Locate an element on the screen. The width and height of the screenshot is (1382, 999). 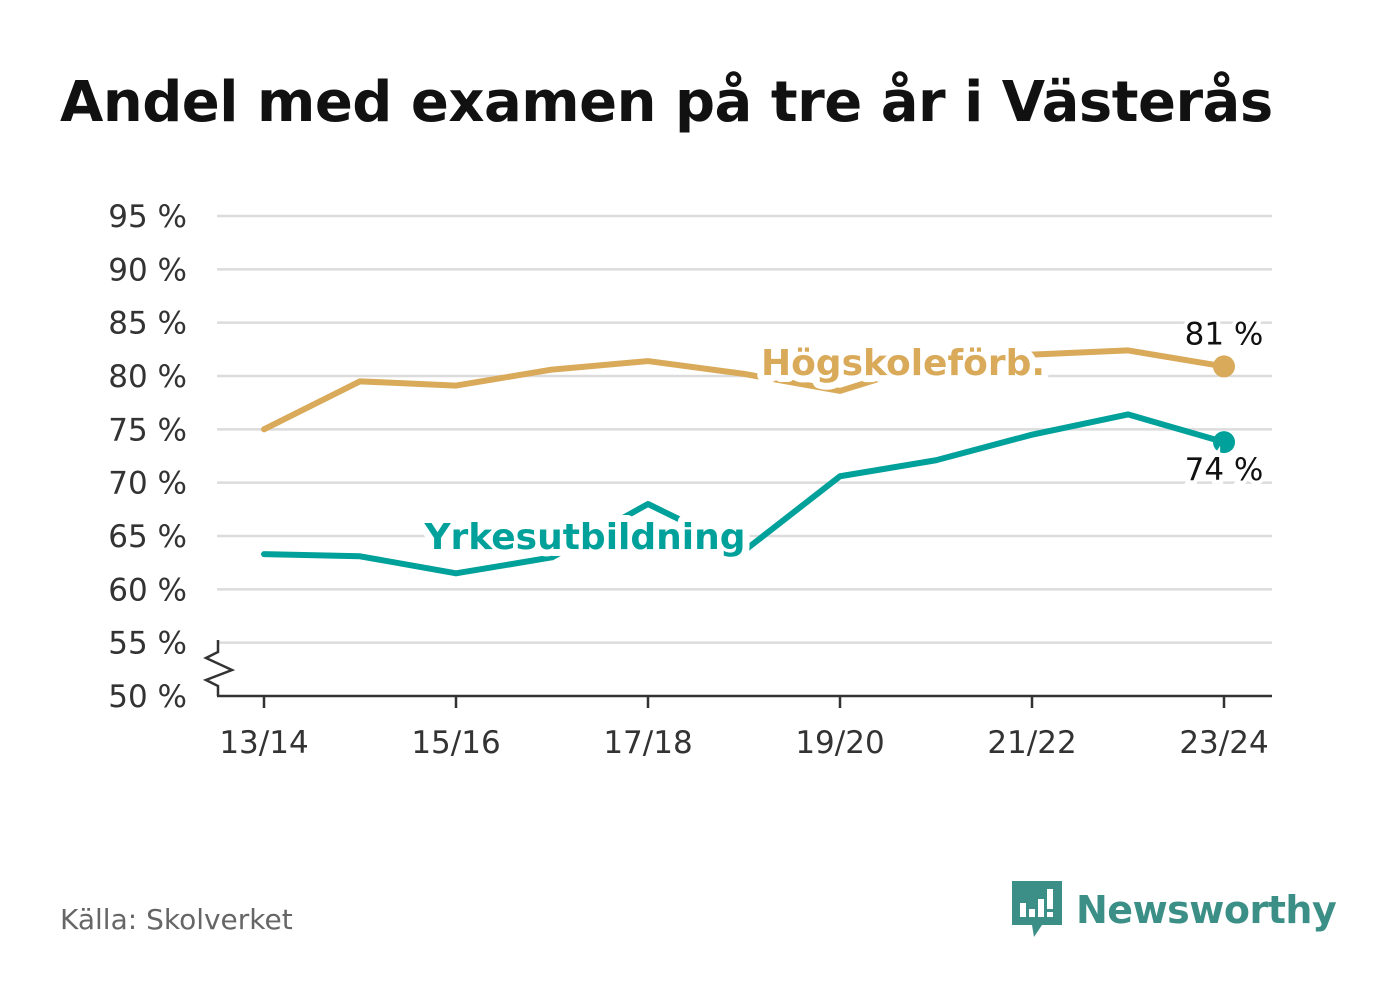
y-tick-label: 95 % is located at coordinates (147, 217).